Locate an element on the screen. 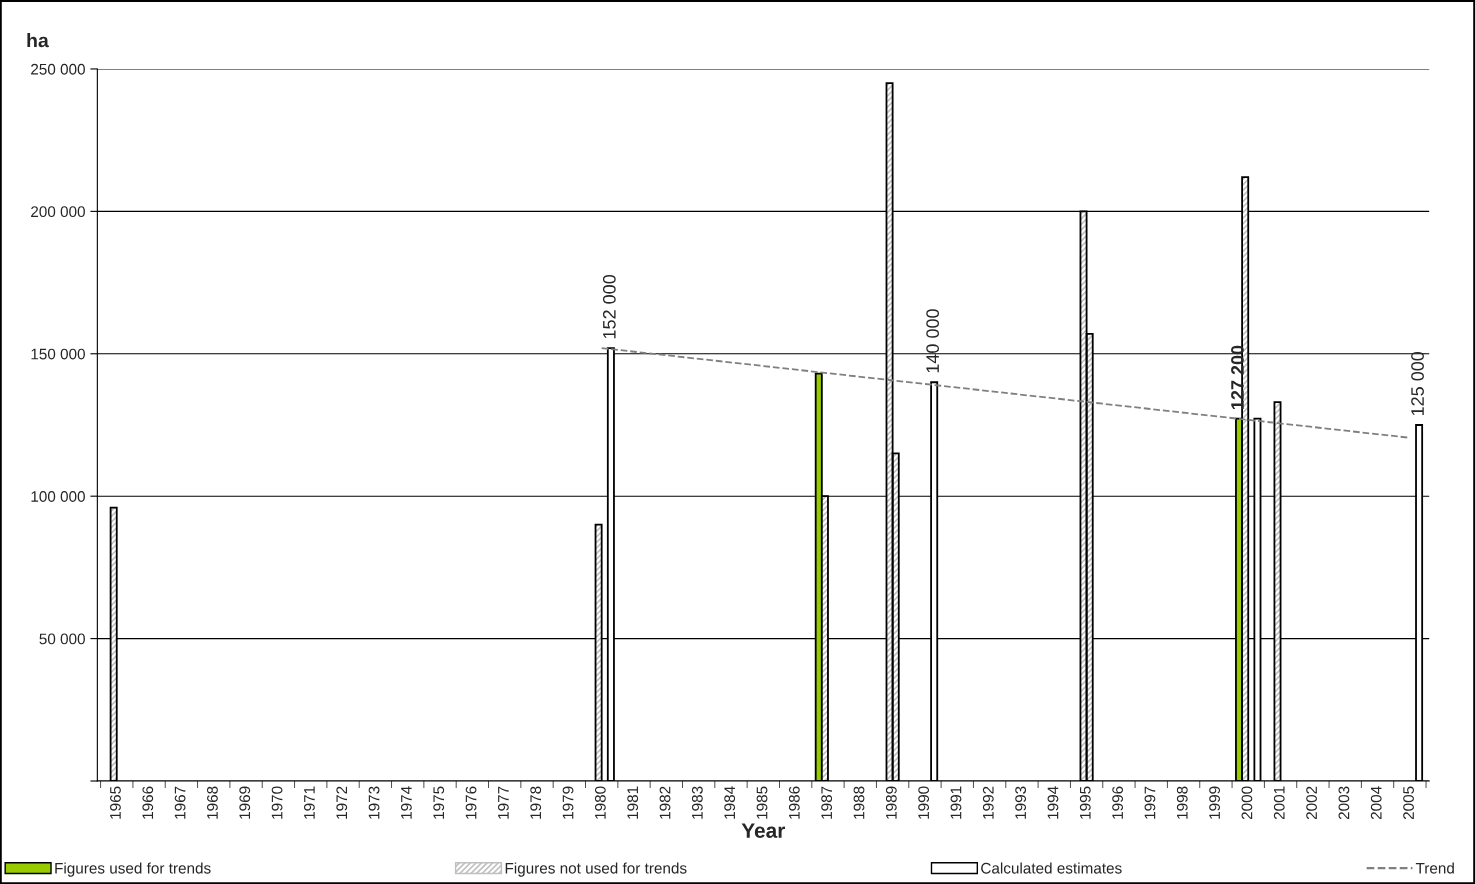  x-tick-label: 1996 is located at coordinates (1118, 802).